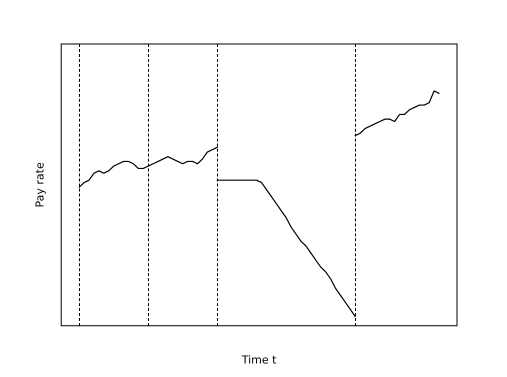 This screenshot has height=377, width=507. Describe the element at coordinates (259, 359) in the screenshot. I see `x-axis-title: Time t` at that location.